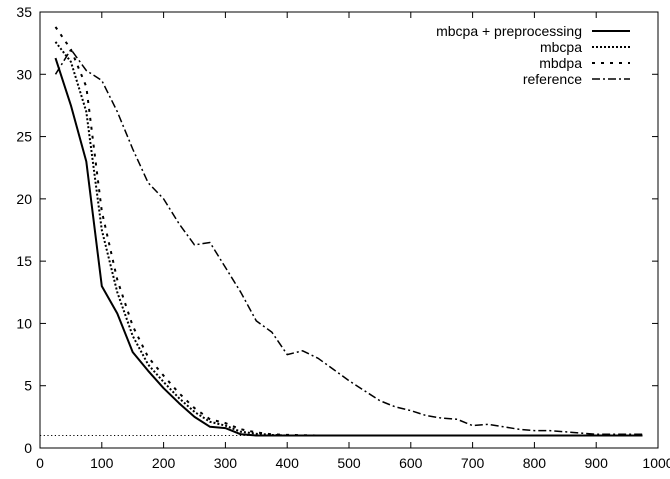  What do you see at coordinates (552, 79) in the screenshot?
I see `legend-label: reference` at bounding box center [552, 79].